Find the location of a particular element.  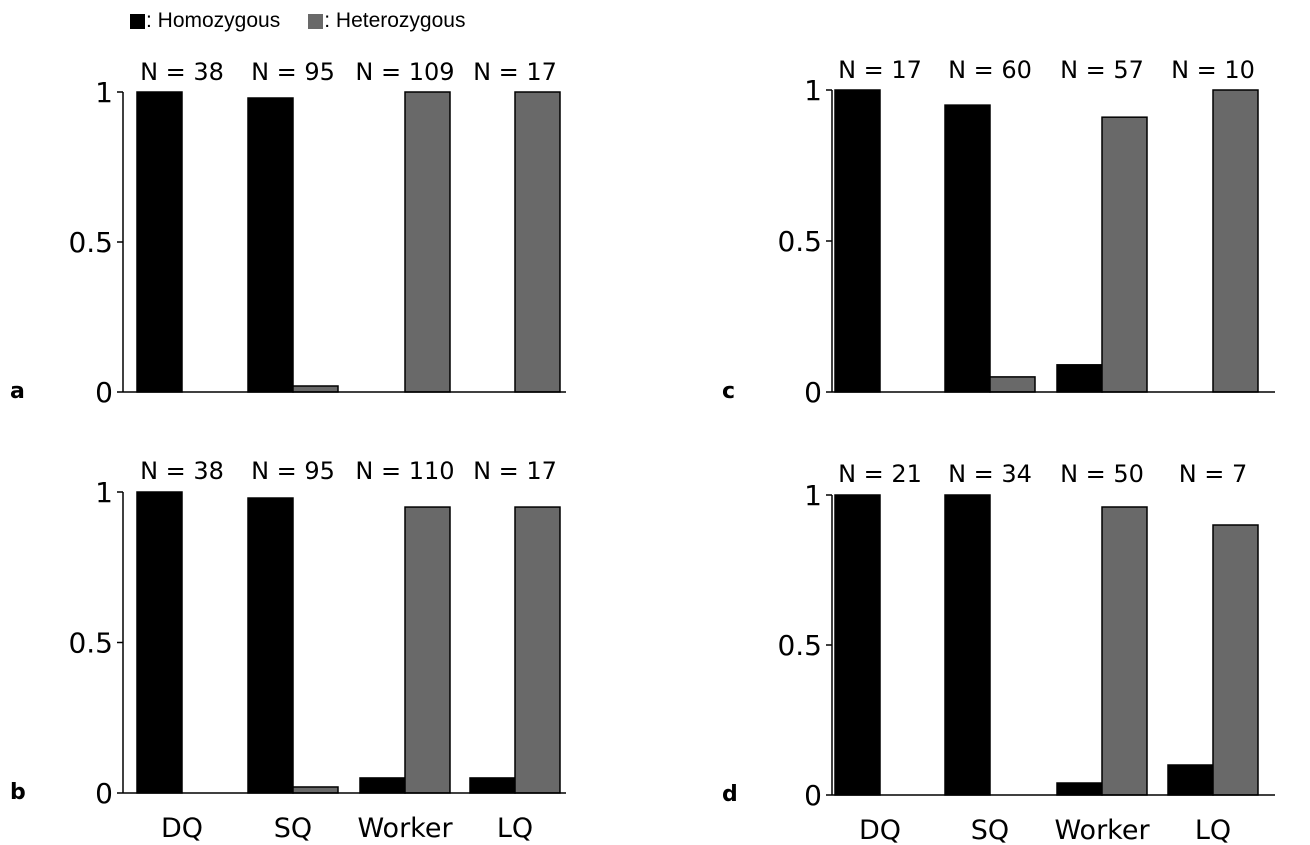

y-tick-label-d-1: 1 is located at coordinates (813, 495).